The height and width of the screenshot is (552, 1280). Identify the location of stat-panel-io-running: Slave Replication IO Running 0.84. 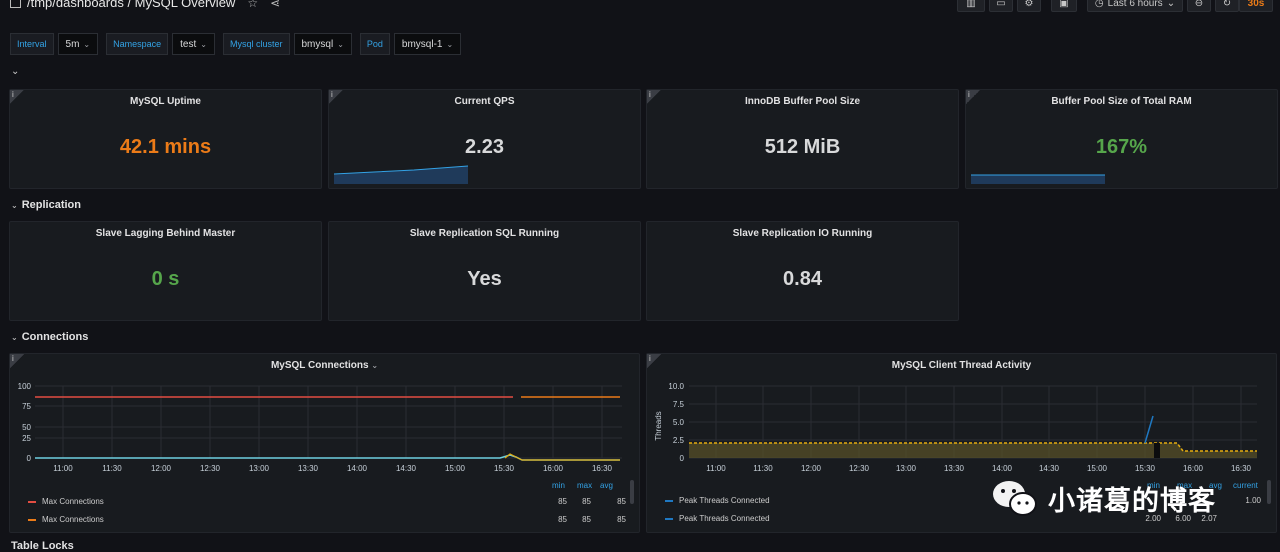
(802, 271).